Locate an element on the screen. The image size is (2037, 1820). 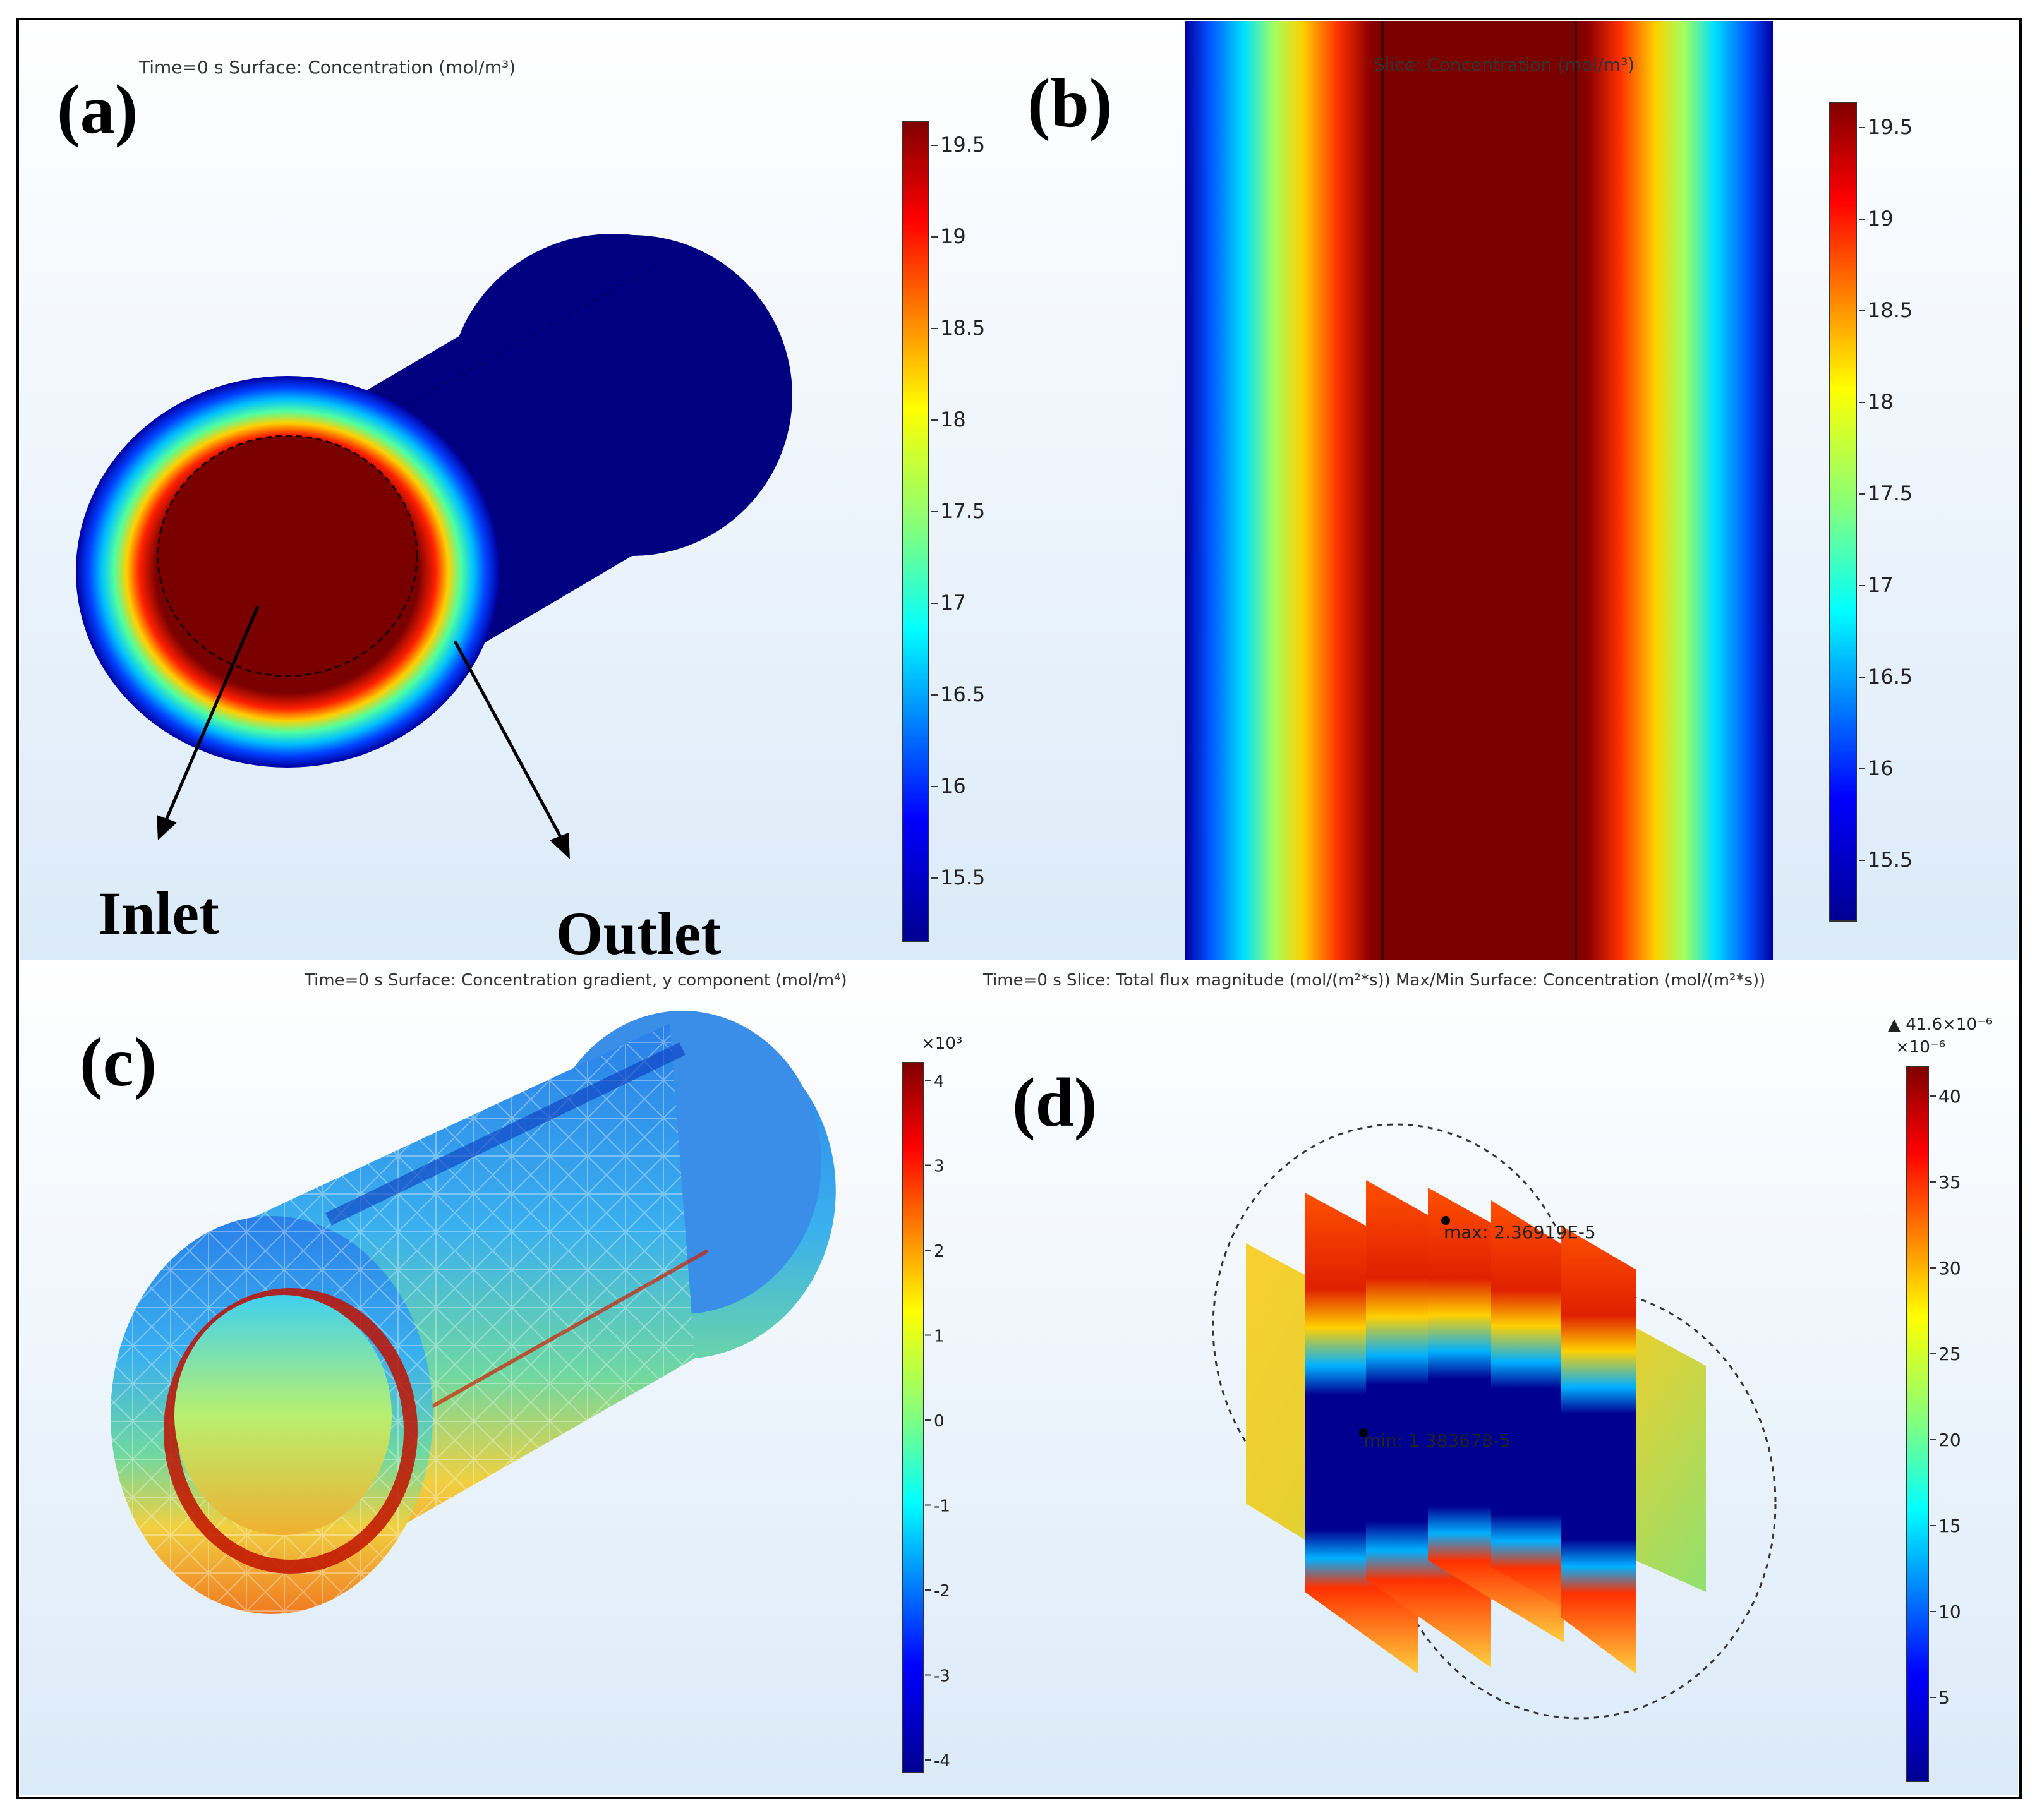
panel-d-colorbar is located at coordinates (1918, 1424).